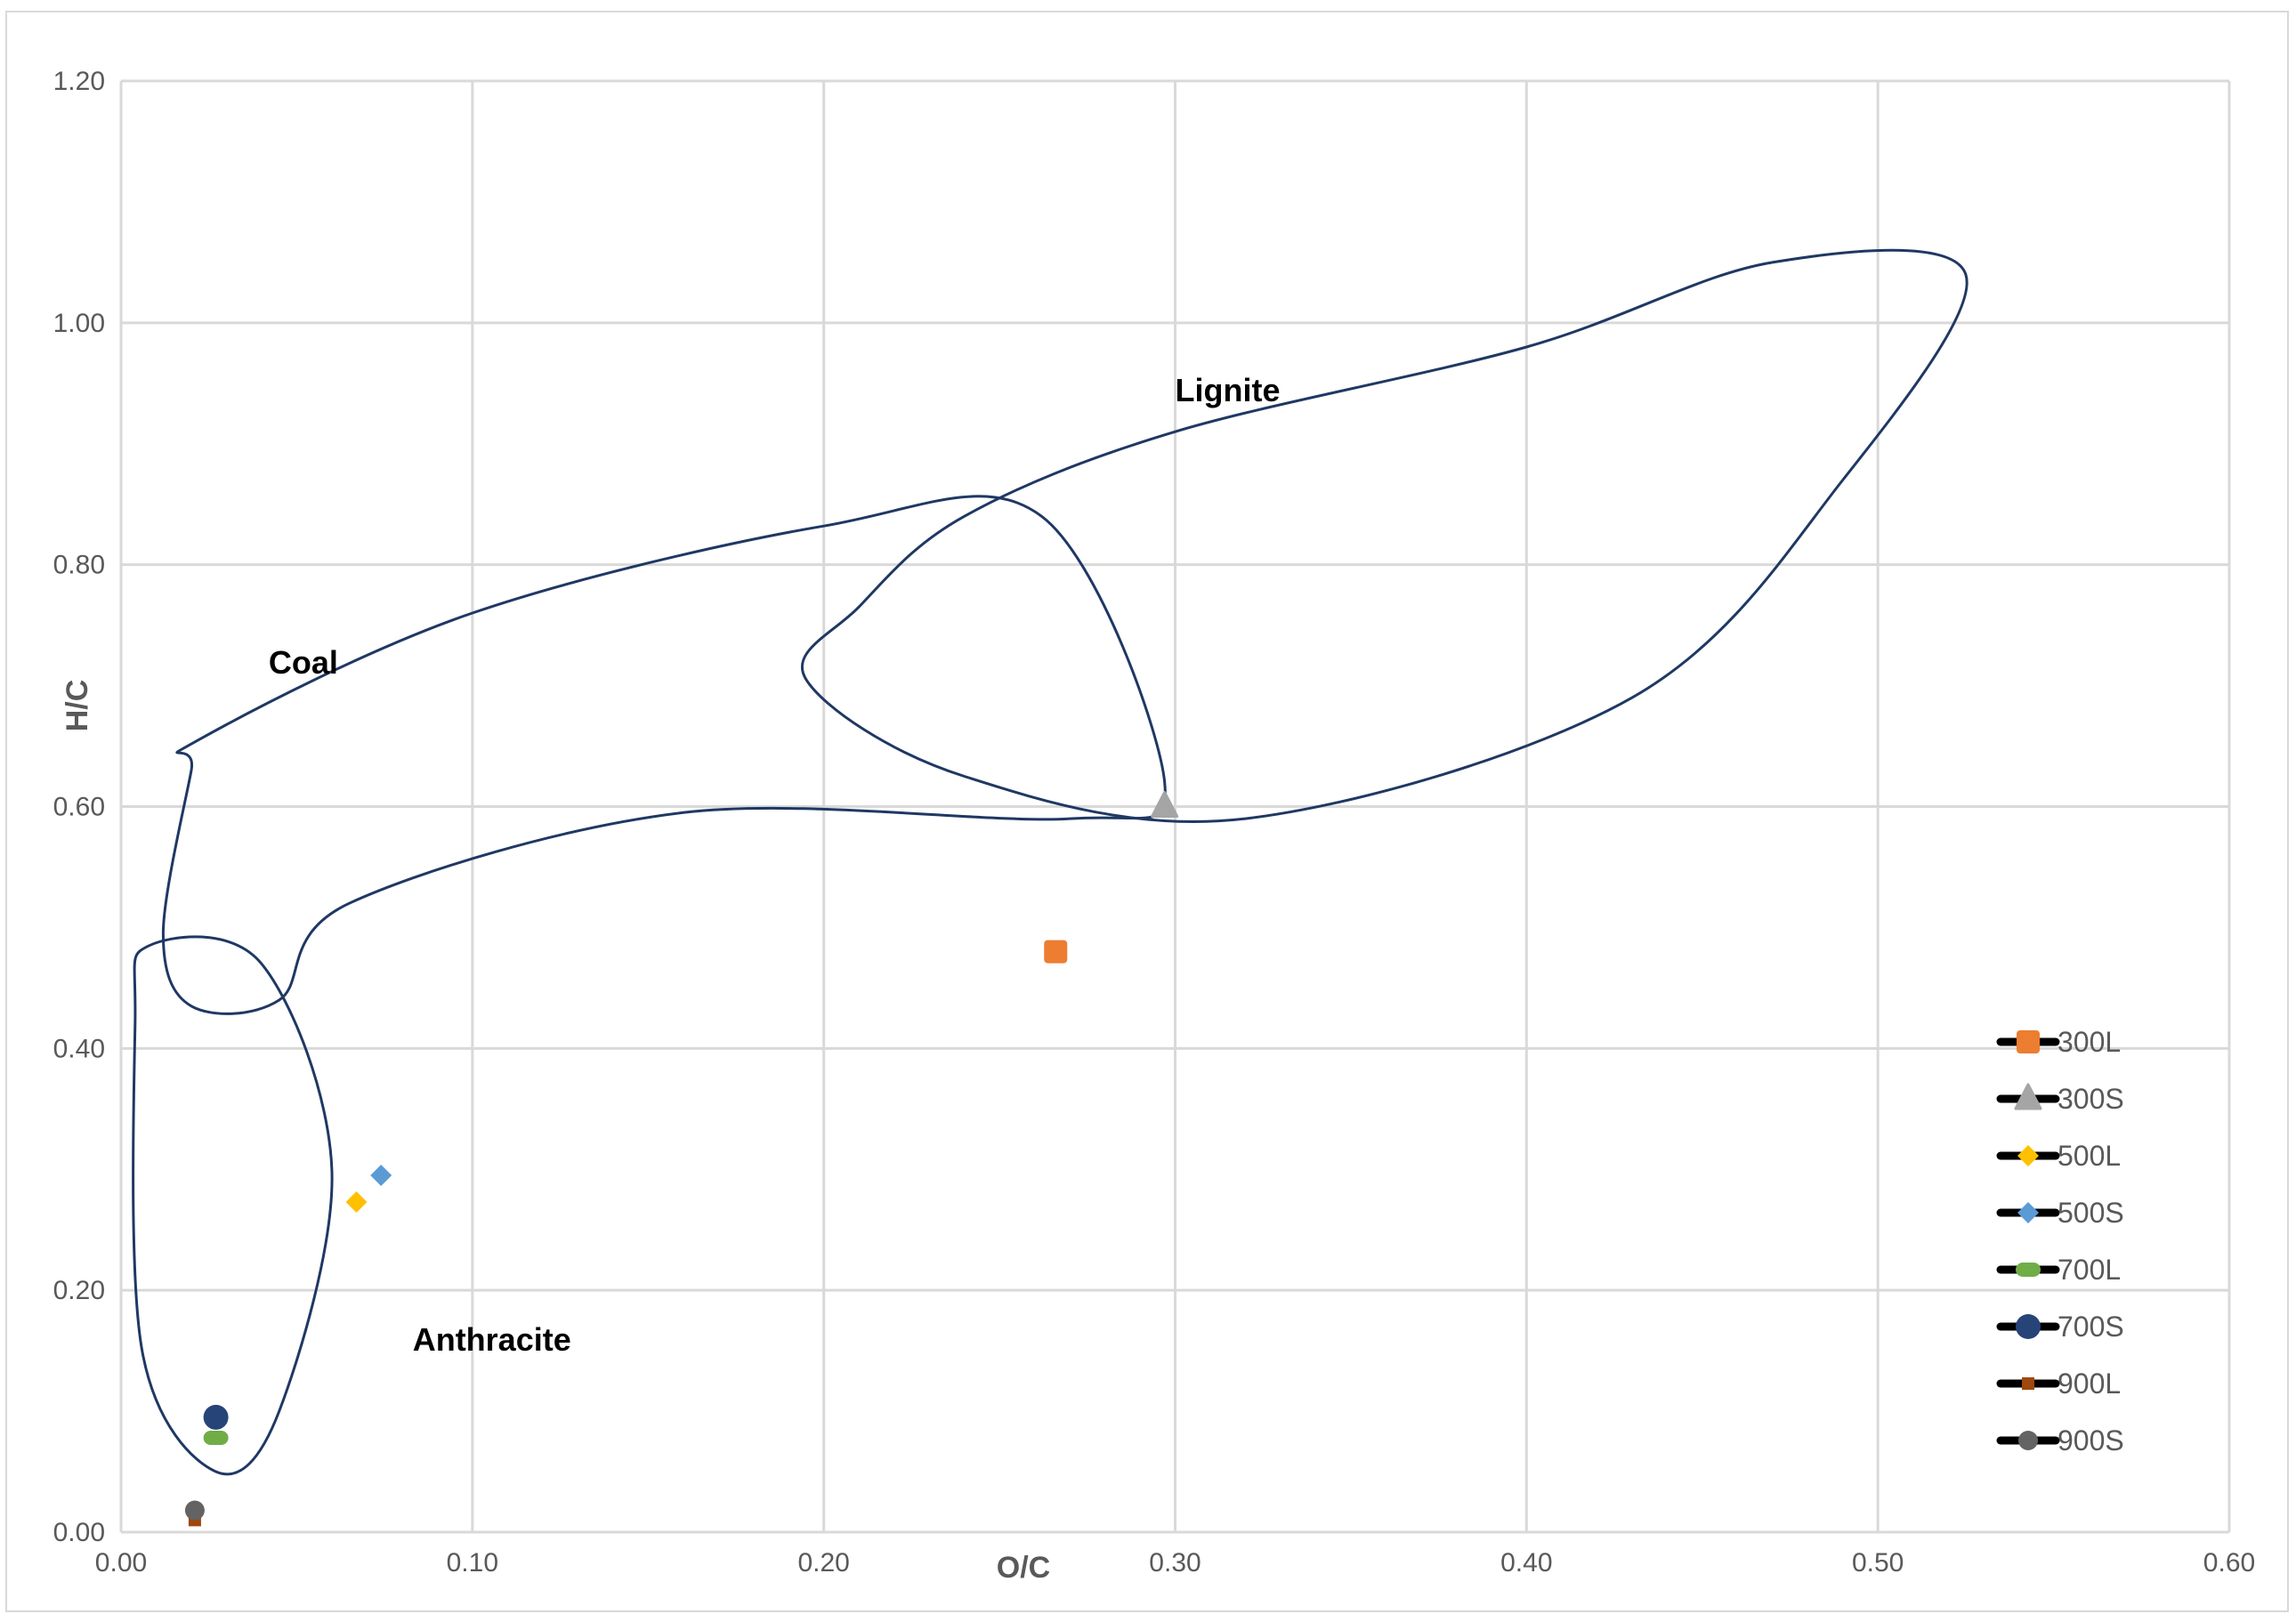 The image size is (2296, 1622). What do you see at coordinates (2091, 1440) in the screenshot?
I see `legend-label: 900S` at bounding box center [2091, 1440].